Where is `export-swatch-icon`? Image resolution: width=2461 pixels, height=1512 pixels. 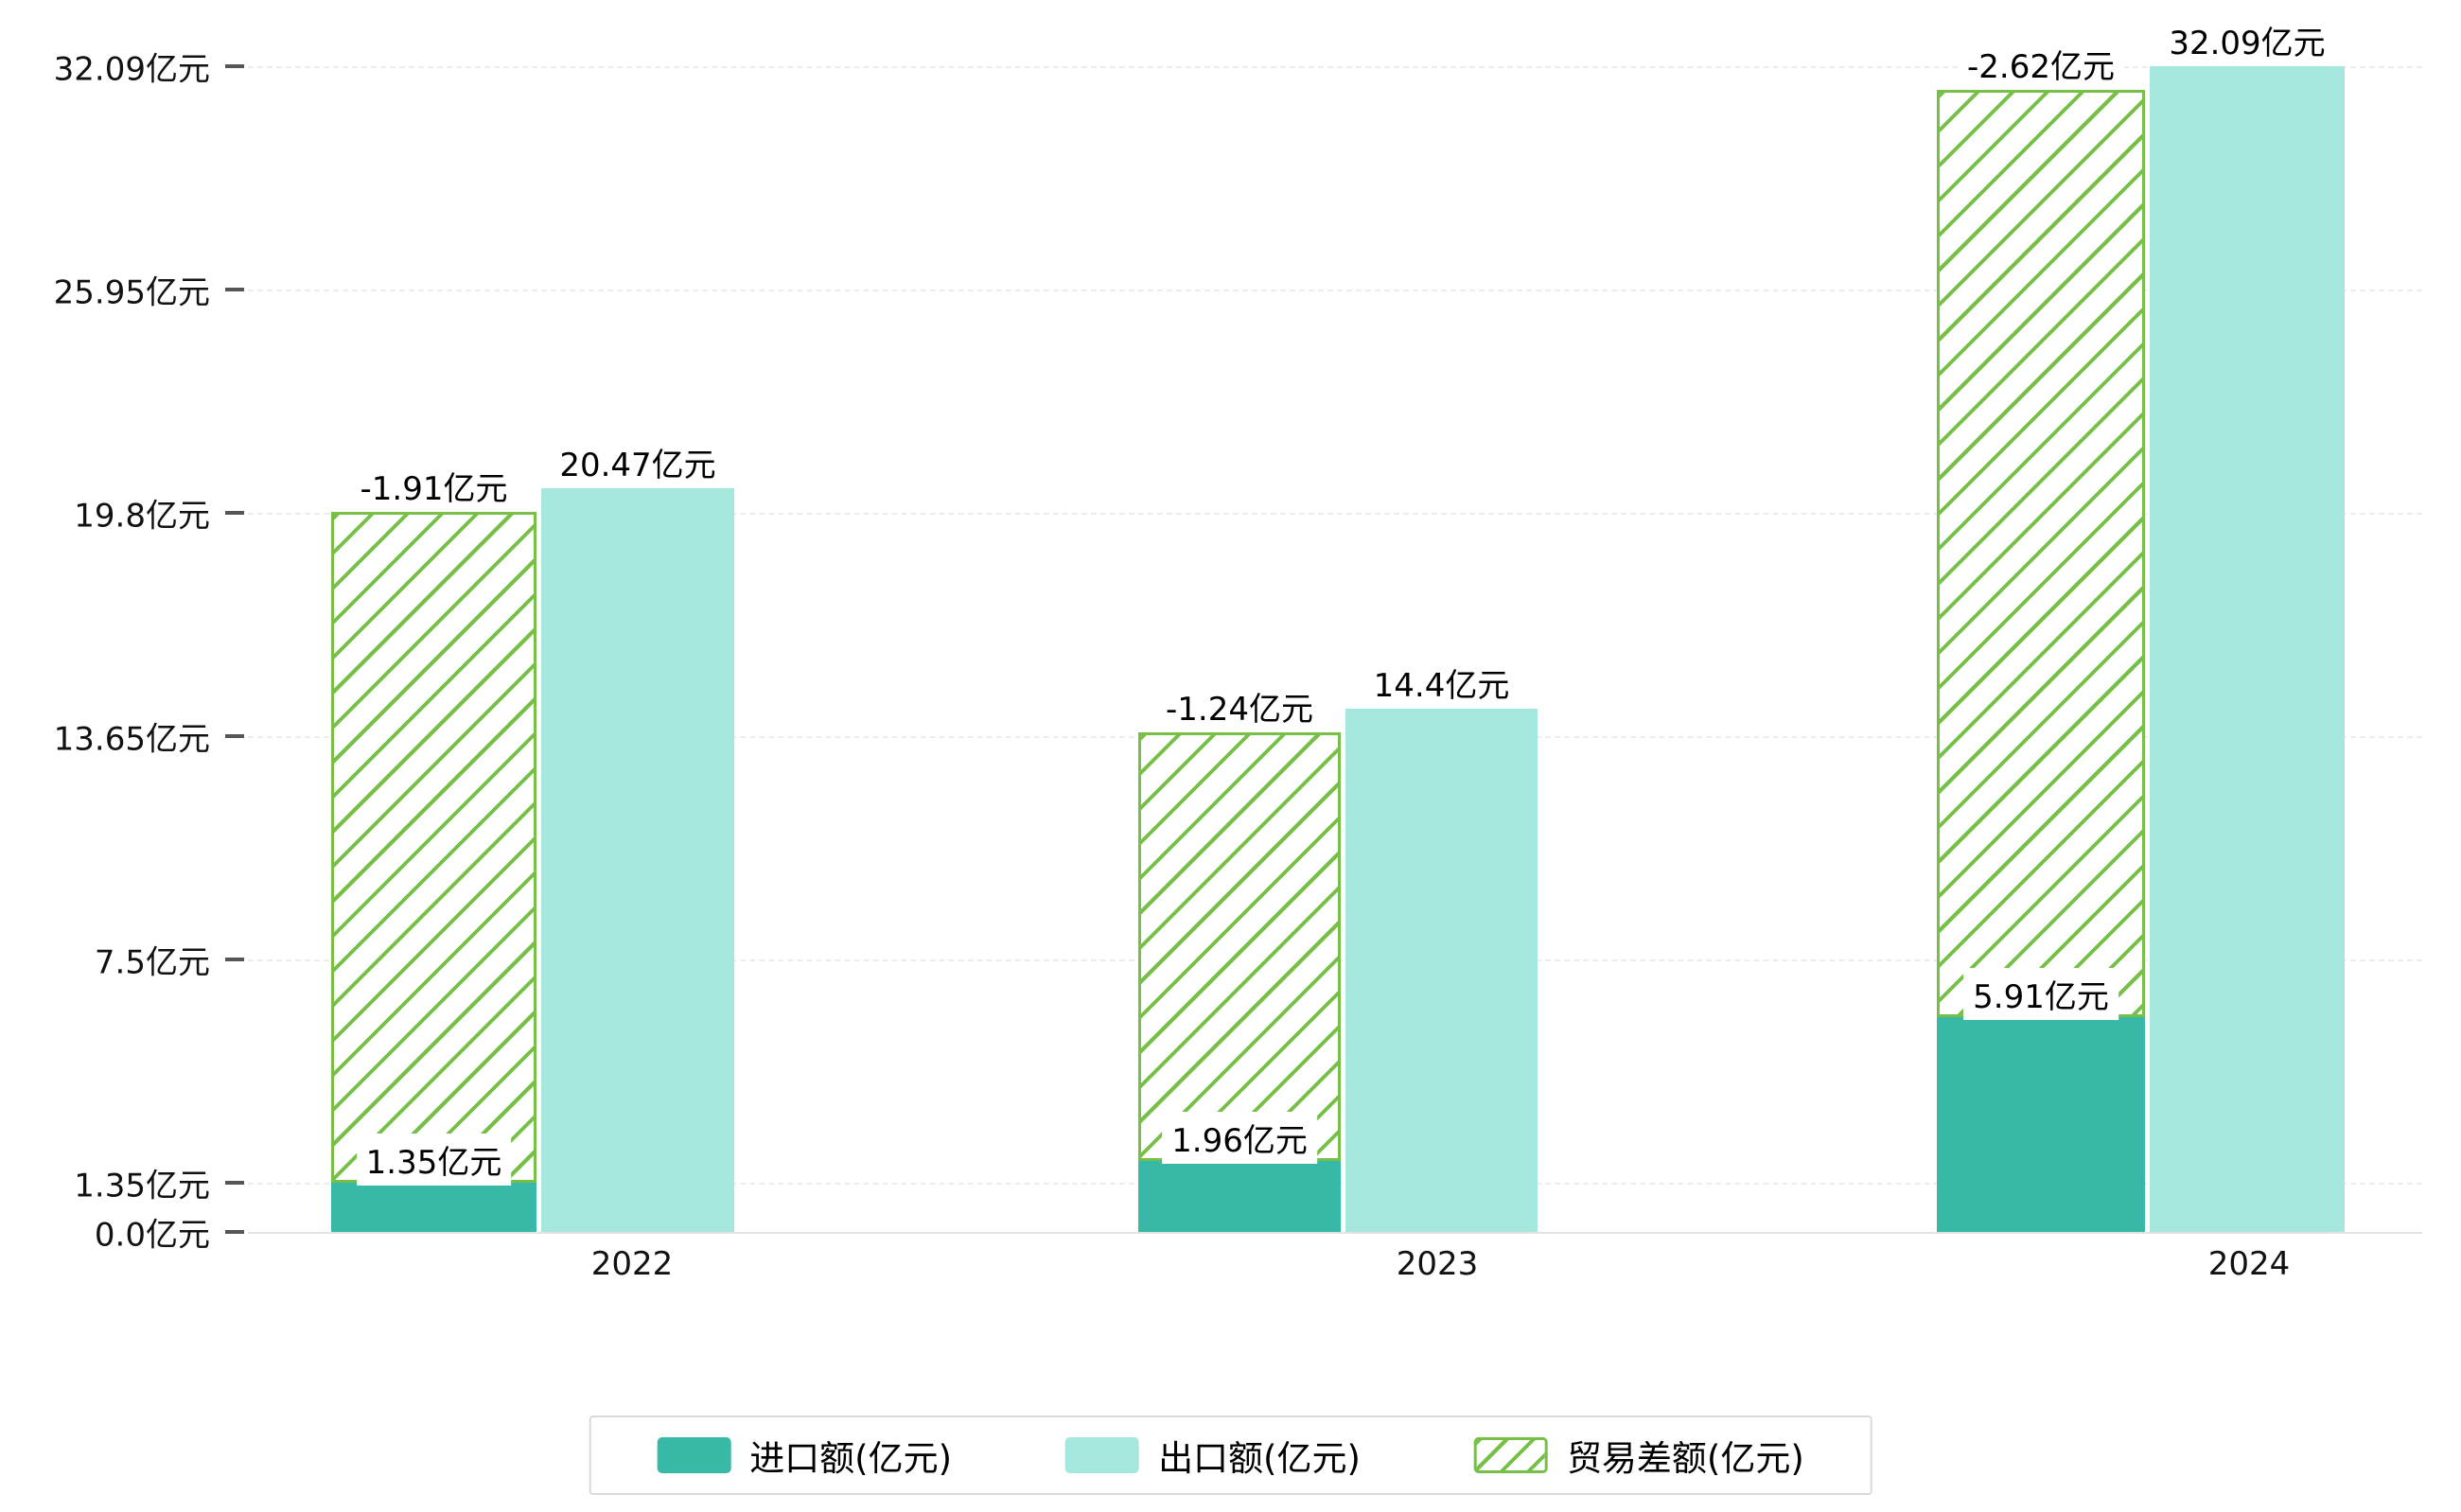 export-swatch-icon is located at coordinates (1102, 1455).